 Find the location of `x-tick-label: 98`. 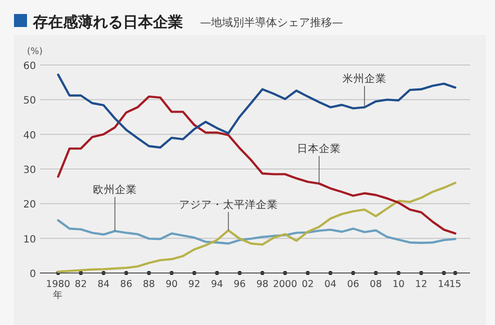

x-tick-label: 98 is located at coordinates (262, 284).